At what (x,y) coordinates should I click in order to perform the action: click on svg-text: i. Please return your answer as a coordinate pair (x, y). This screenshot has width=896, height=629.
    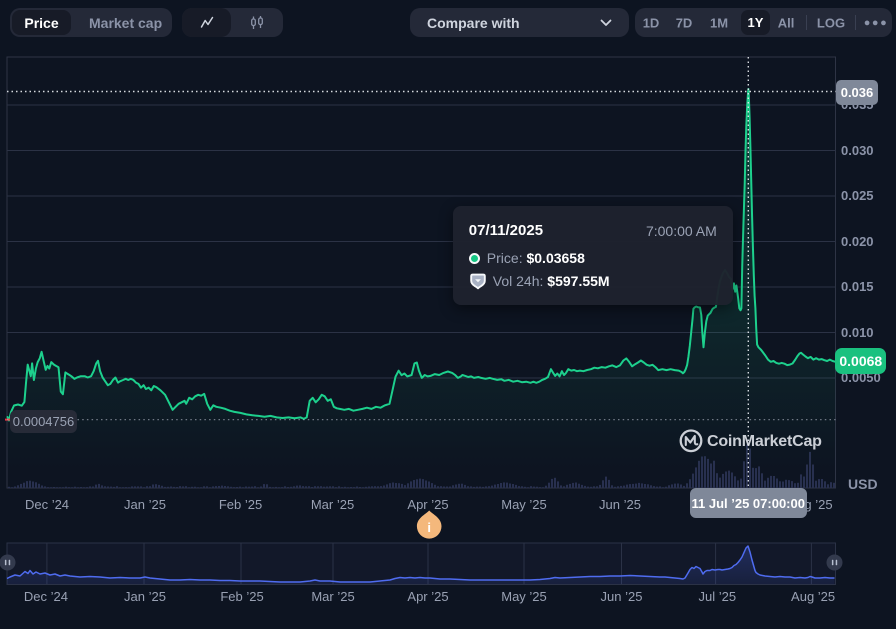
    Looking at the image, I should click on (429, 527).